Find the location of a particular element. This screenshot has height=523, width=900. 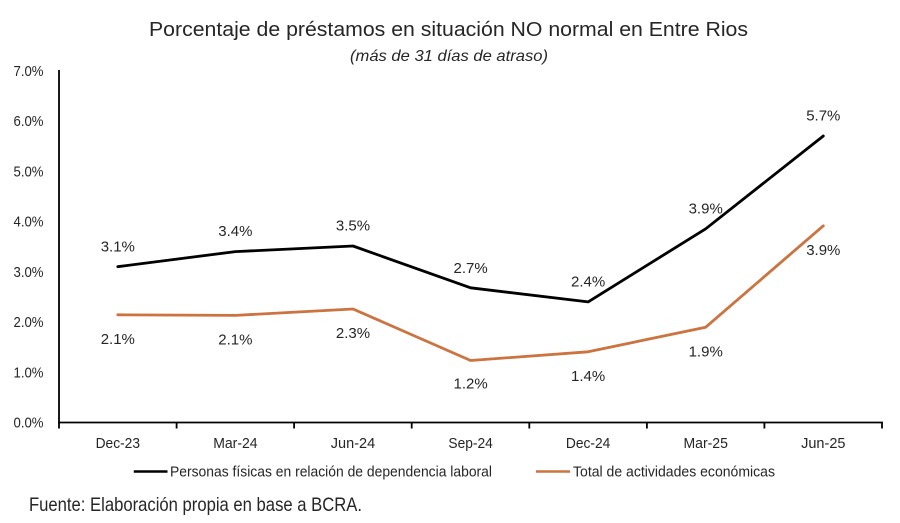

svg-text: 3.5% is located at coordinates (353, 226).